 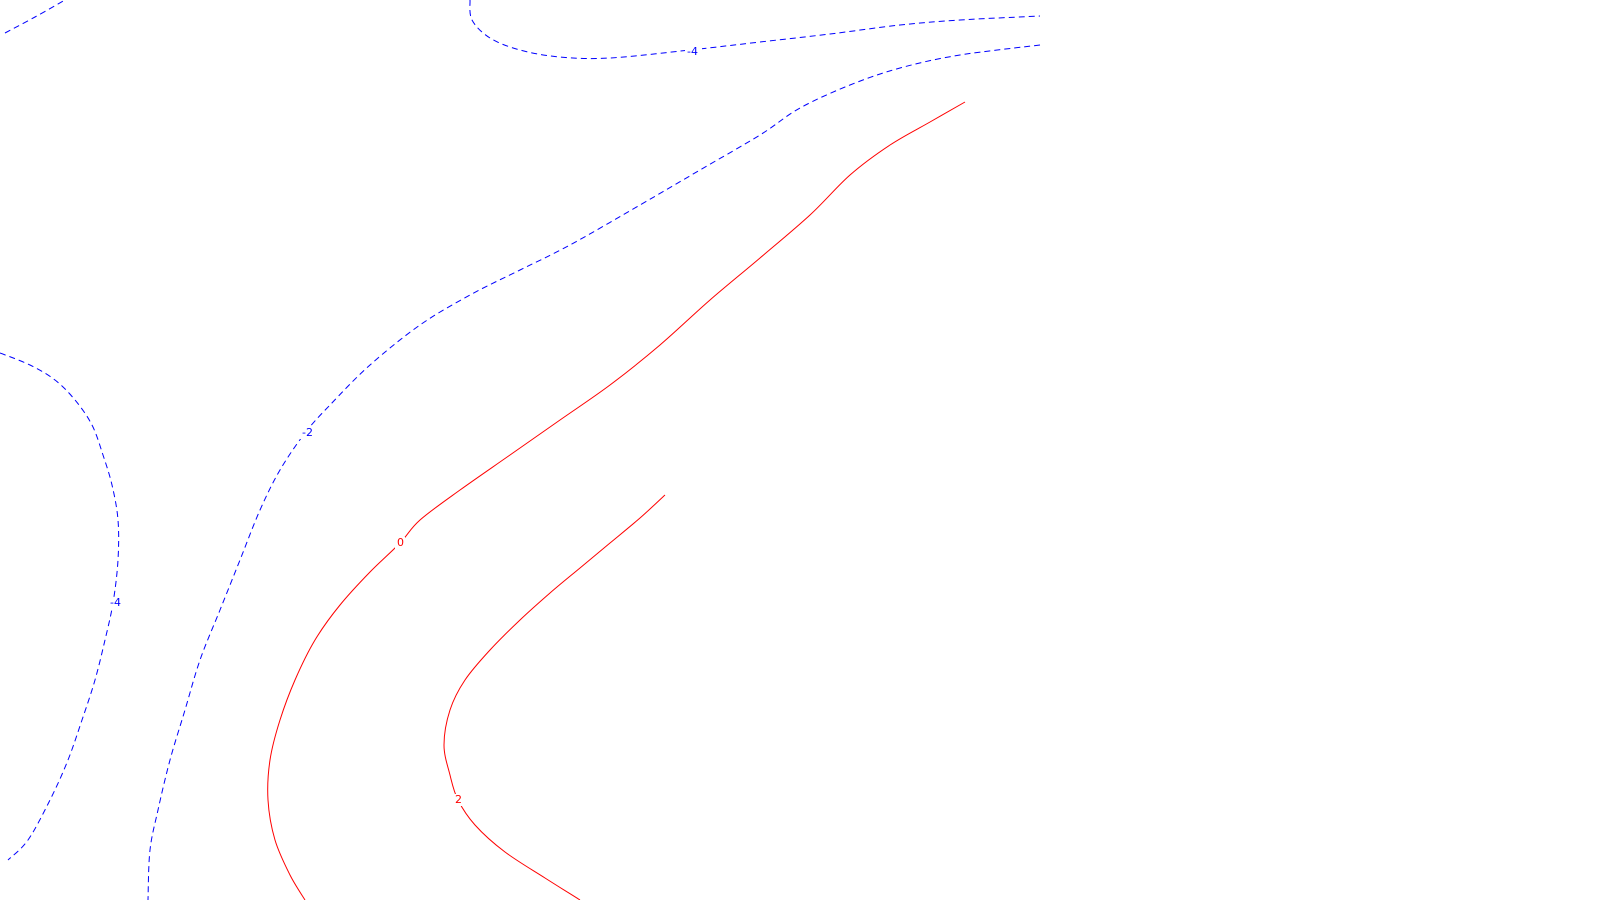 I want to click on contour-label-zero: 0, so click(x=400, y=542).